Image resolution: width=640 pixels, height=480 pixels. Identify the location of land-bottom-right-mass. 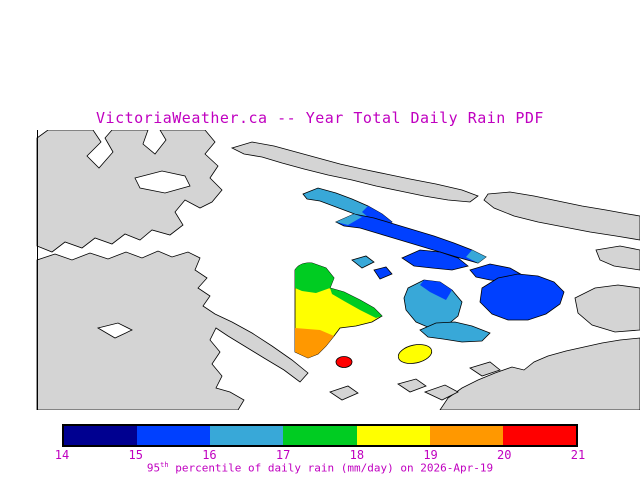
(539, 373).